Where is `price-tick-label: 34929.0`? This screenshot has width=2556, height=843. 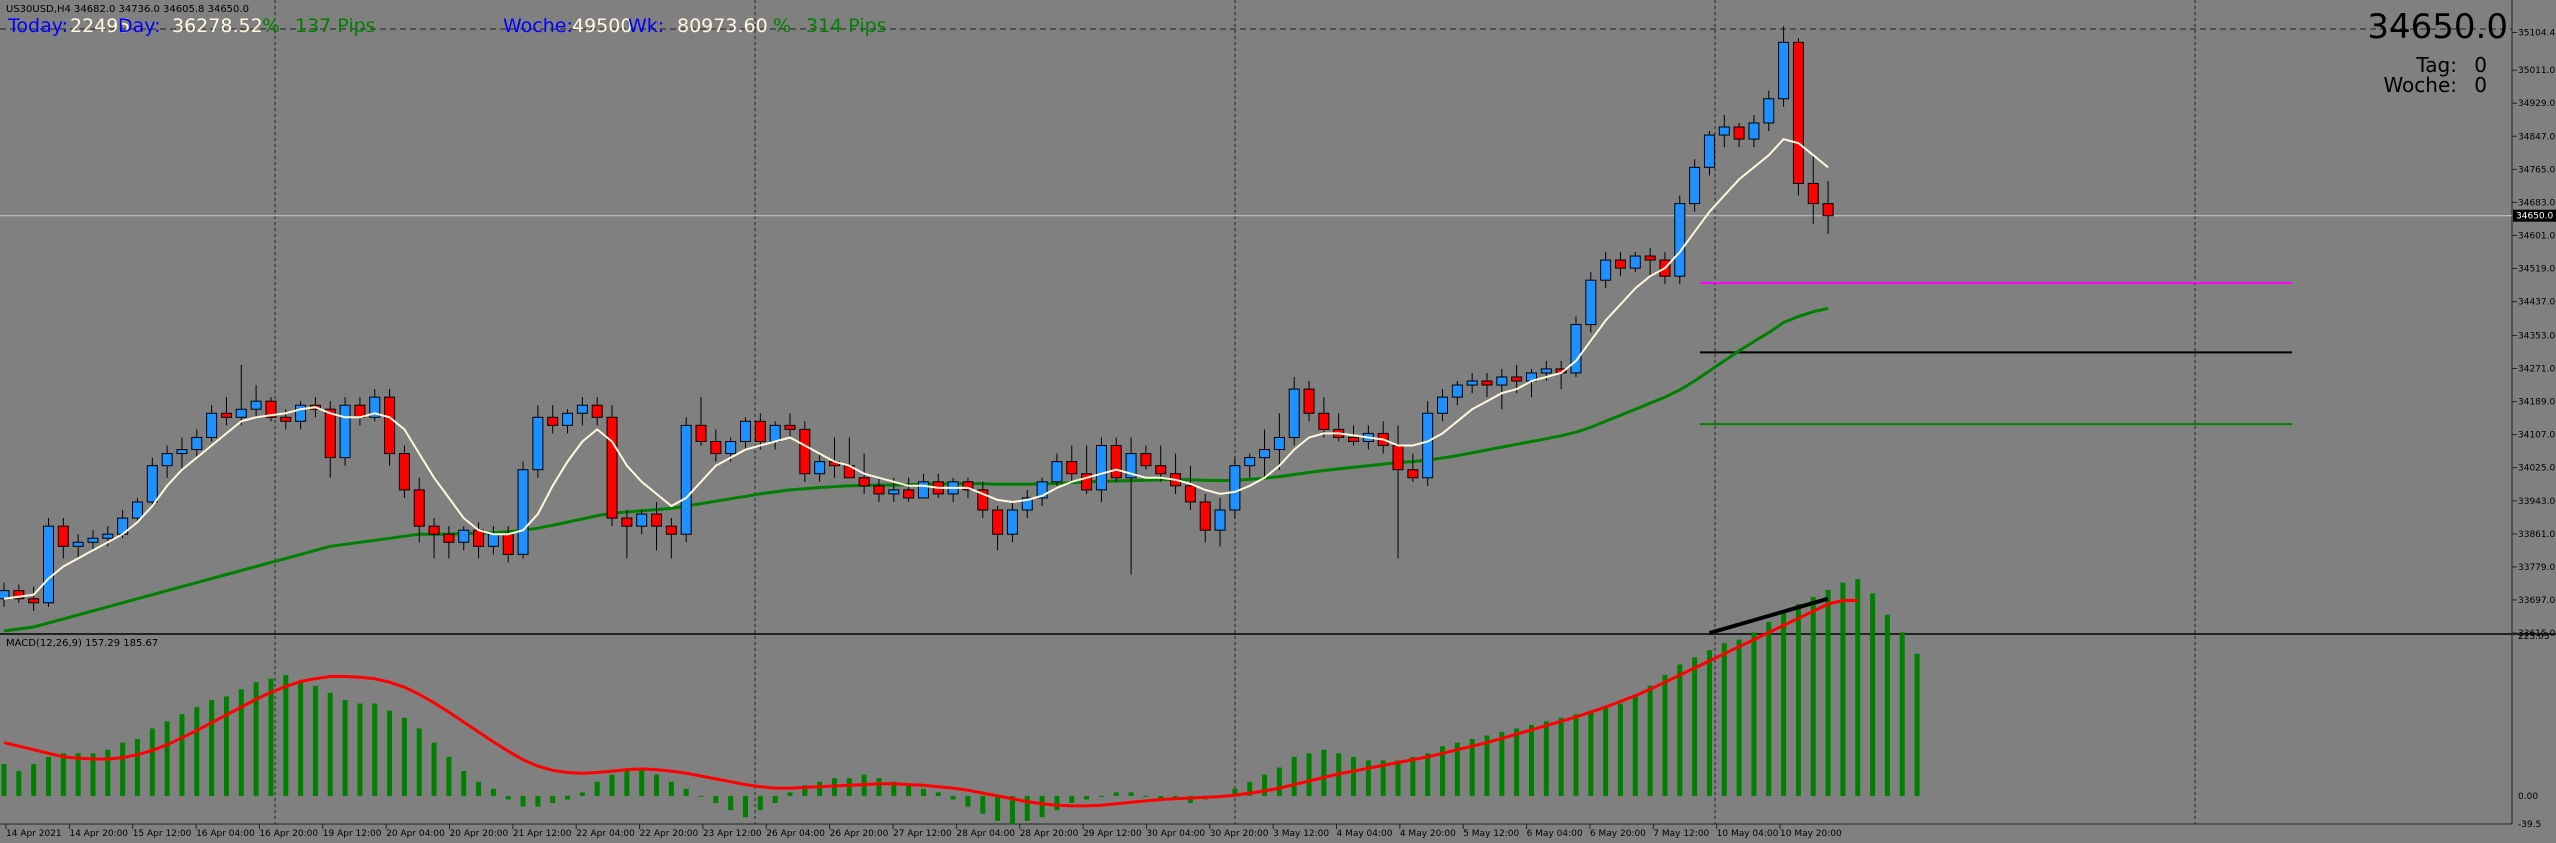 price-tick-label: 34929.0 is located at coordinates (2536, 104).